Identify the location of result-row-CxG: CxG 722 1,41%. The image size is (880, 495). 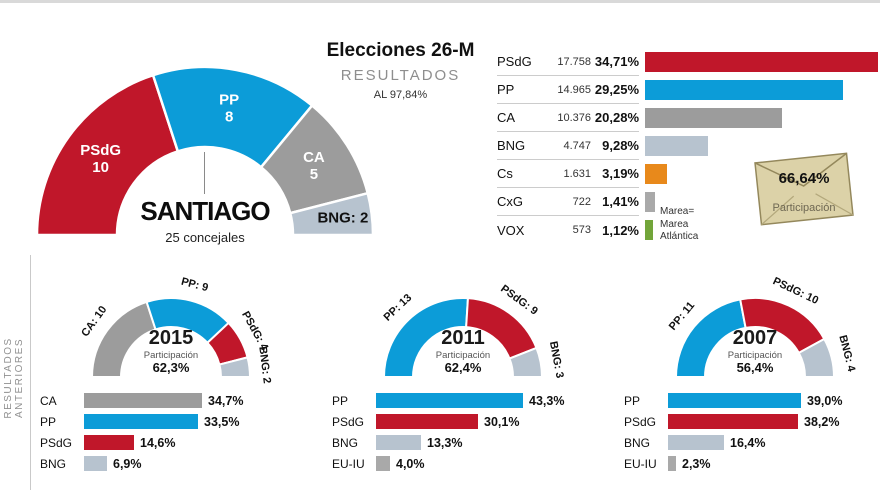
(687, 202).